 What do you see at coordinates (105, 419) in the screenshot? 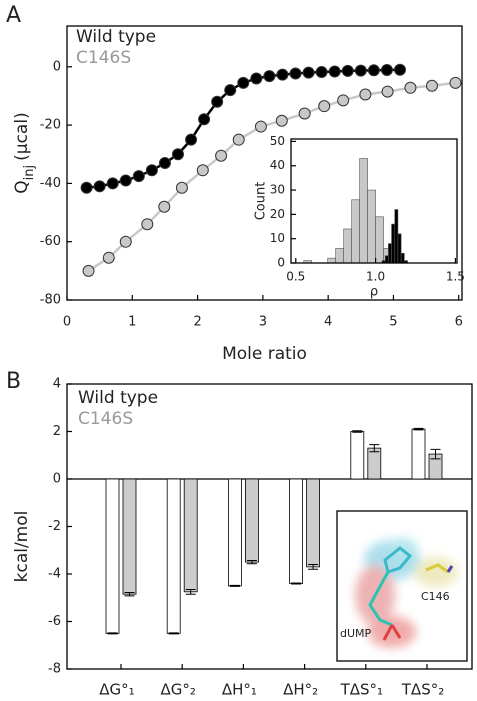
I see `legend-entry: C146S` at bounding box center [105, 419].